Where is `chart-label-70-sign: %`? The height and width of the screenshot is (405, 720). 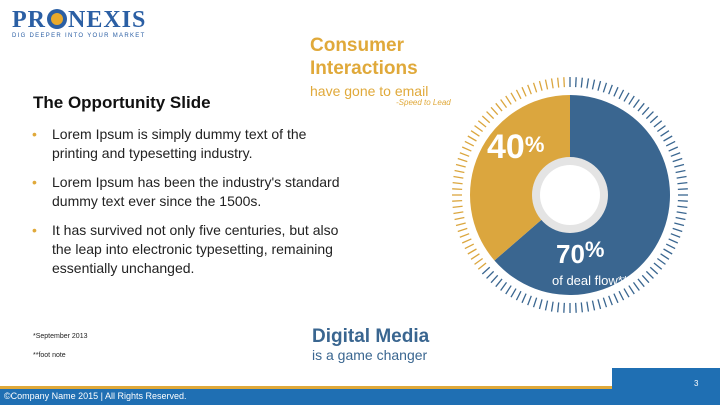
chart-label-70-sign: % is located at coordinates (594, 249).